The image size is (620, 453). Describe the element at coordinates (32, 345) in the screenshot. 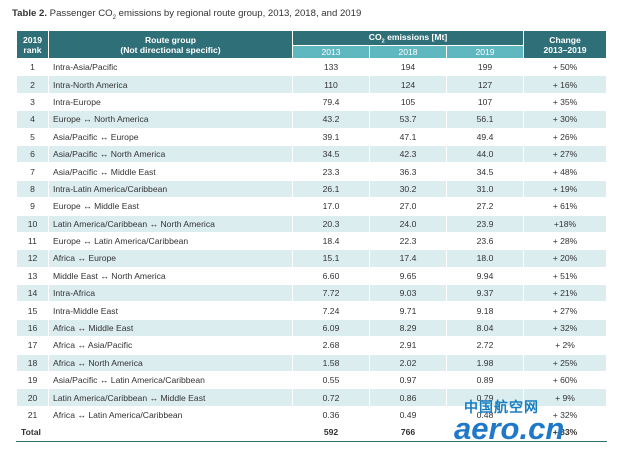

I see `rank-cell: 17` at that location.